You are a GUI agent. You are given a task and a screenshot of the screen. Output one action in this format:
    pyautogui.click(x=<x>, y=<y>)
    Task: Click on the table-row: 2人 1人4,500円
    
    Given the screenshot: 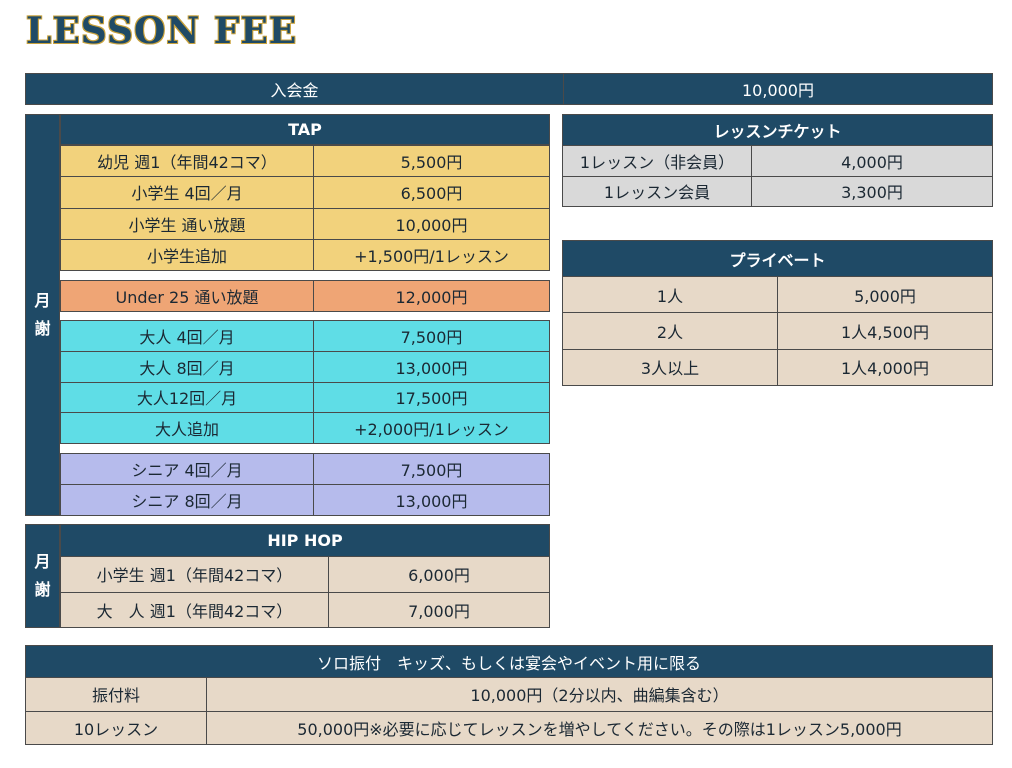 What is the action you would take?
    pyautogui.click(x=777, y=331)
    